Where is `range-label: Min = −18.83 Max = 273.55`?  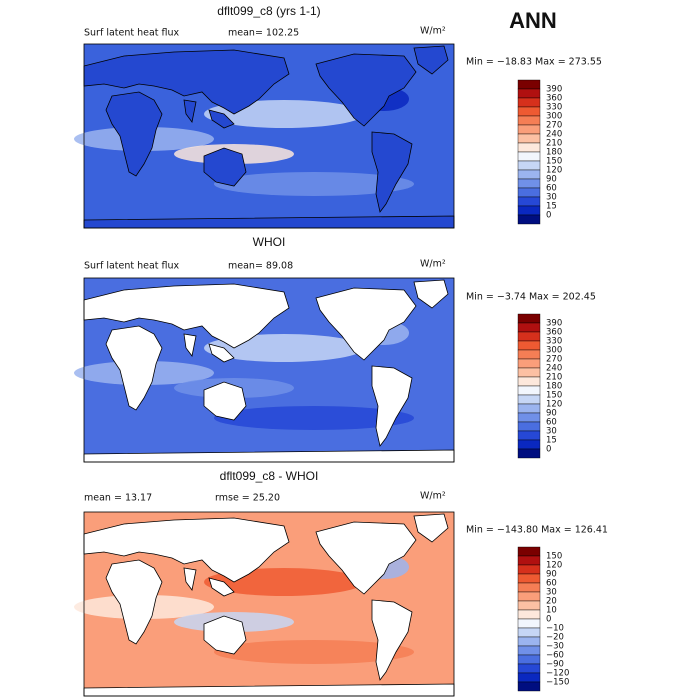
range-label: Min = −18.83 Max = 273.55 is located at coordinates (534, 62).